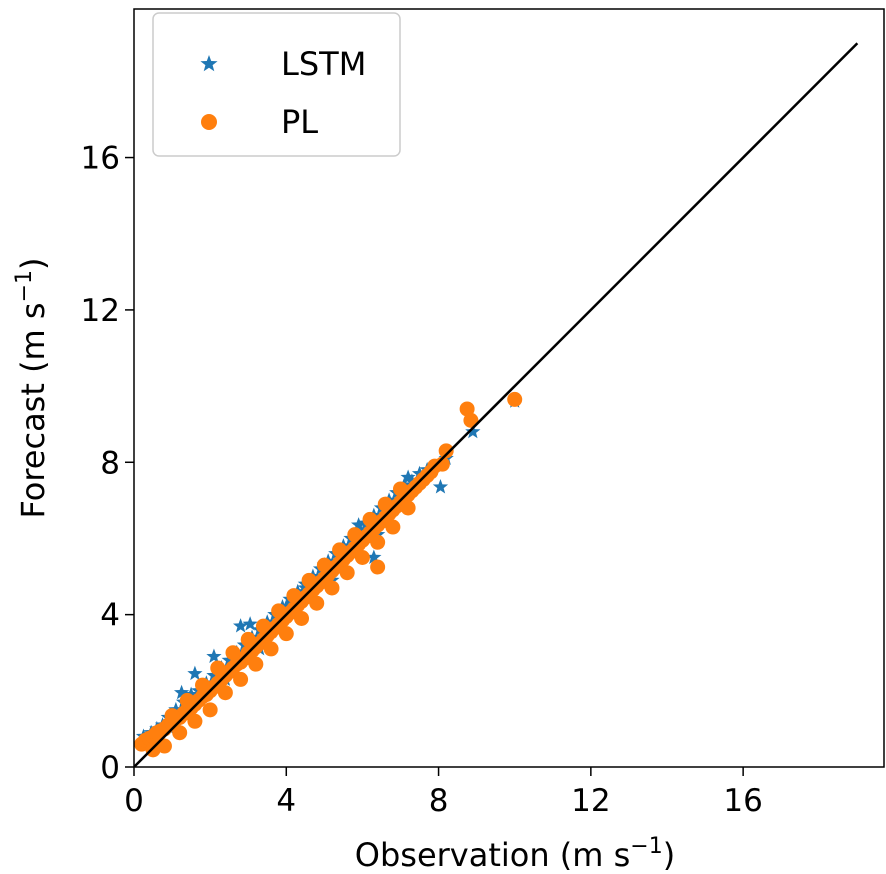 This screenshot has height=874, width=886. Describe the element at coordinates (299, 122) in the screenshot. I see `legend-label-pl: PL` at that location.